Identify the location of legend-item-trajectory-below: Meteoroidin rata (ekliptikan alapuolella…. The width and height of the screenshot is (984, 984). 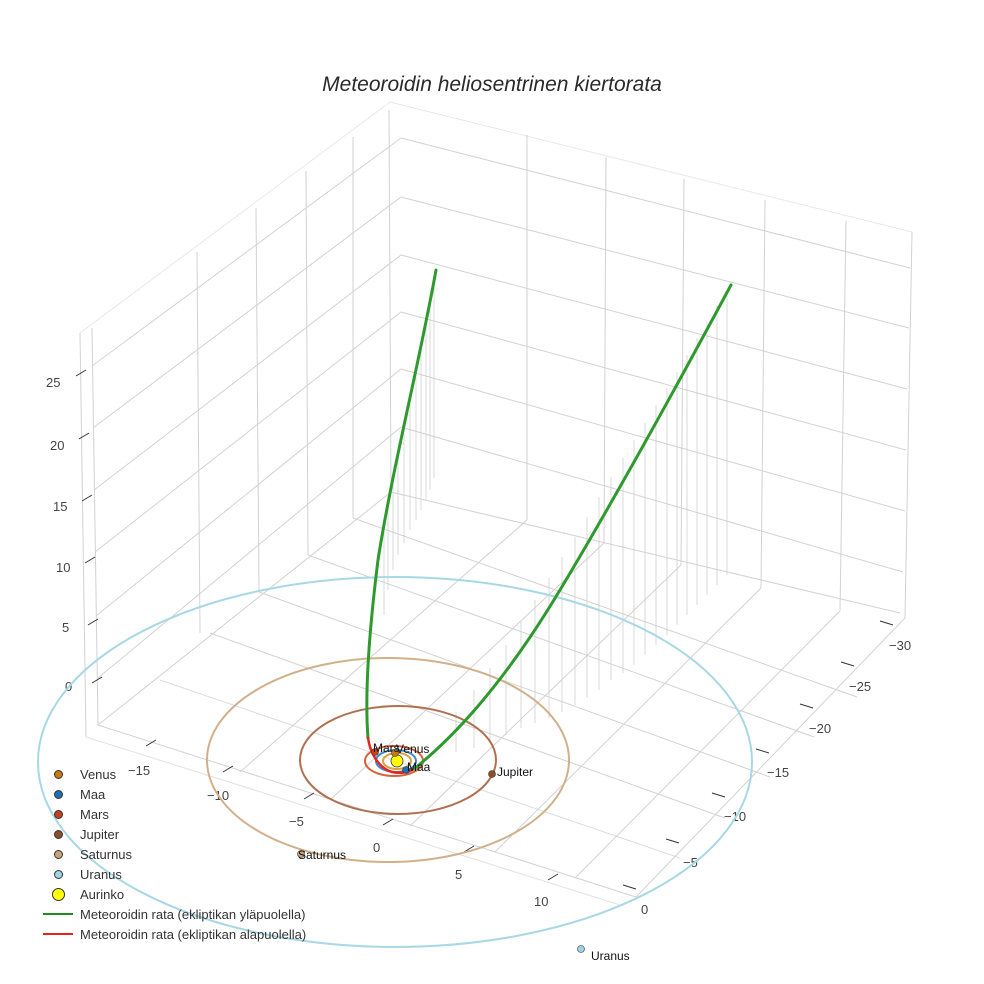
(171, 934).